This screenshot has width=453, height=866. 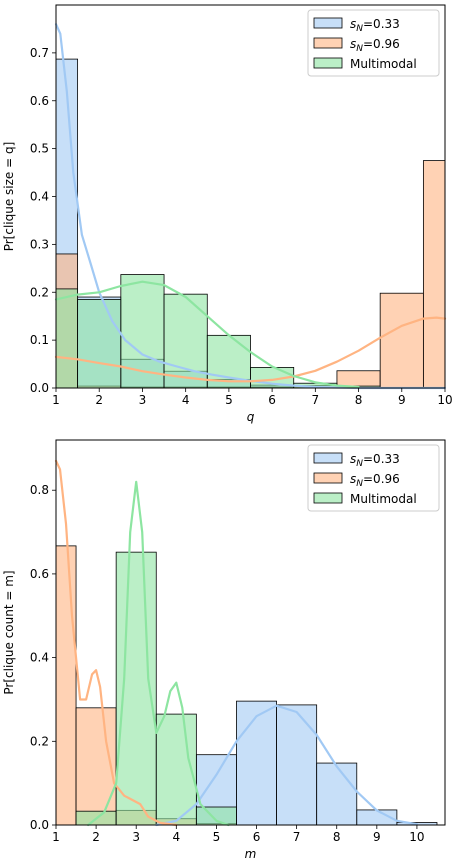 What do you see at coordinates (251, 854) in the screenshot?
I see `x-axis-label: m` at bounding box center [251, 854].